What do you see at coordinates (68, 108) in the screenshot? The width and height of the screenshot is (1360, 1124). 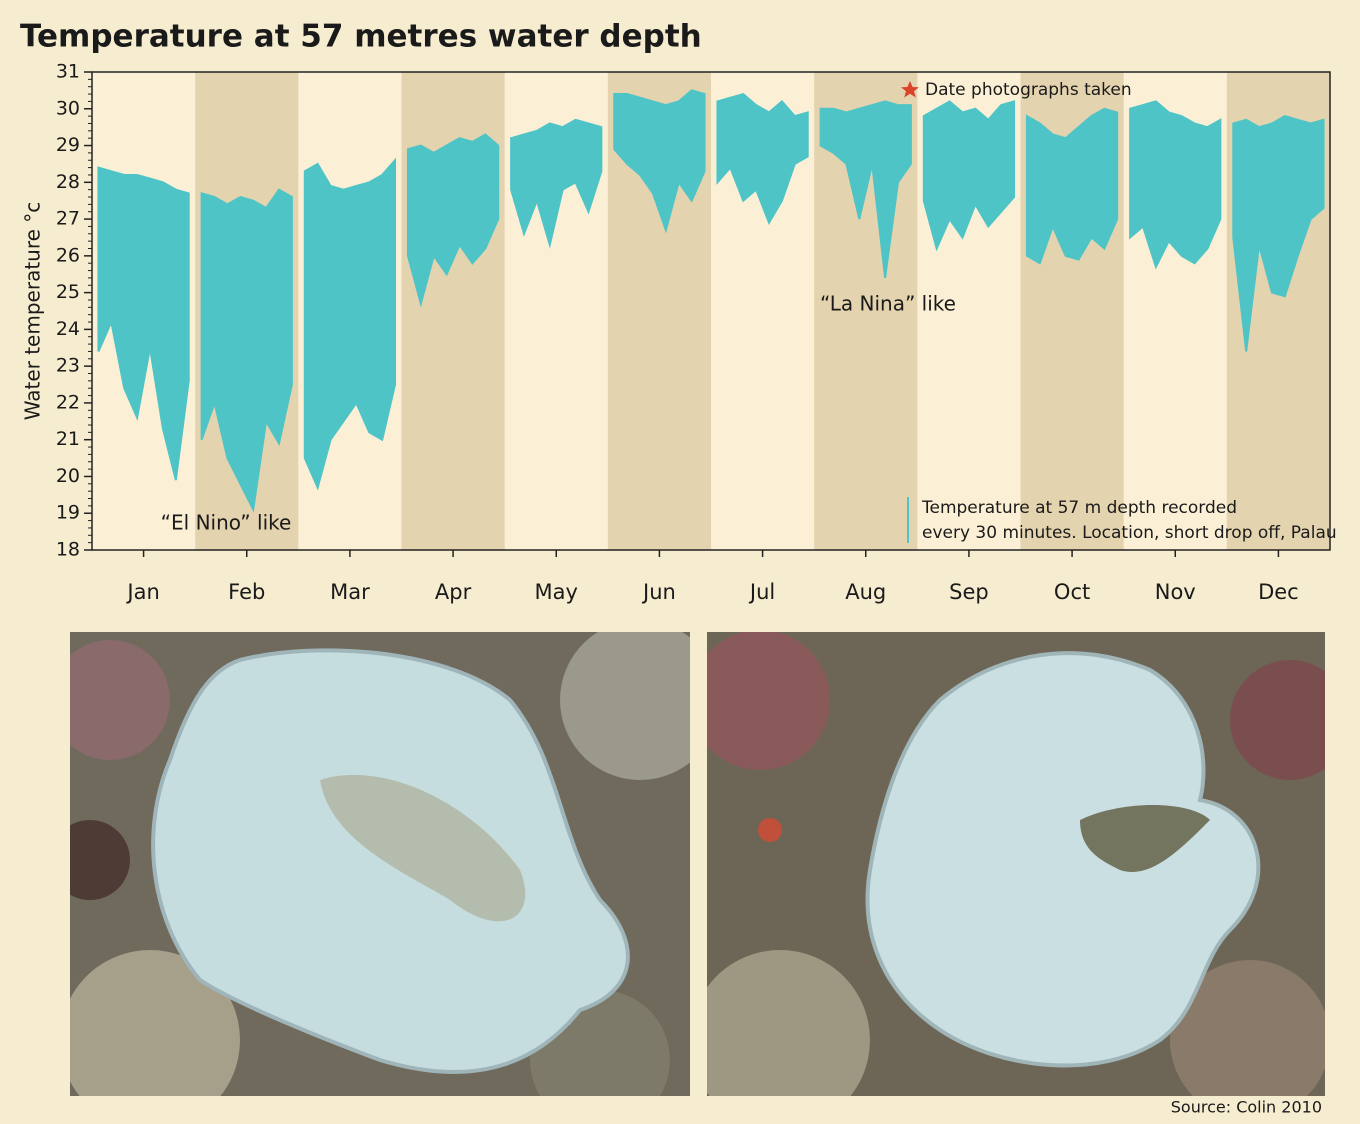 I see `y-tick-label: 30` at bounding box center [68, 108].